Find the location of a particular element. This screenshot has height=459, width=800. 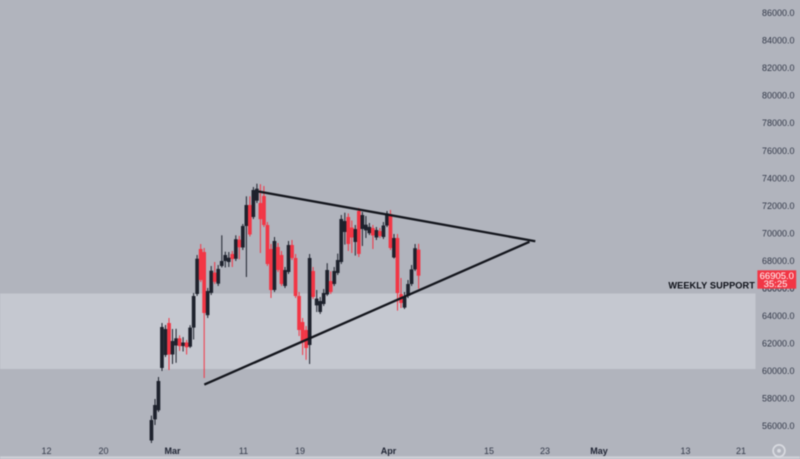

svg-text: 70000.0 is located at coordinates (778, 233).